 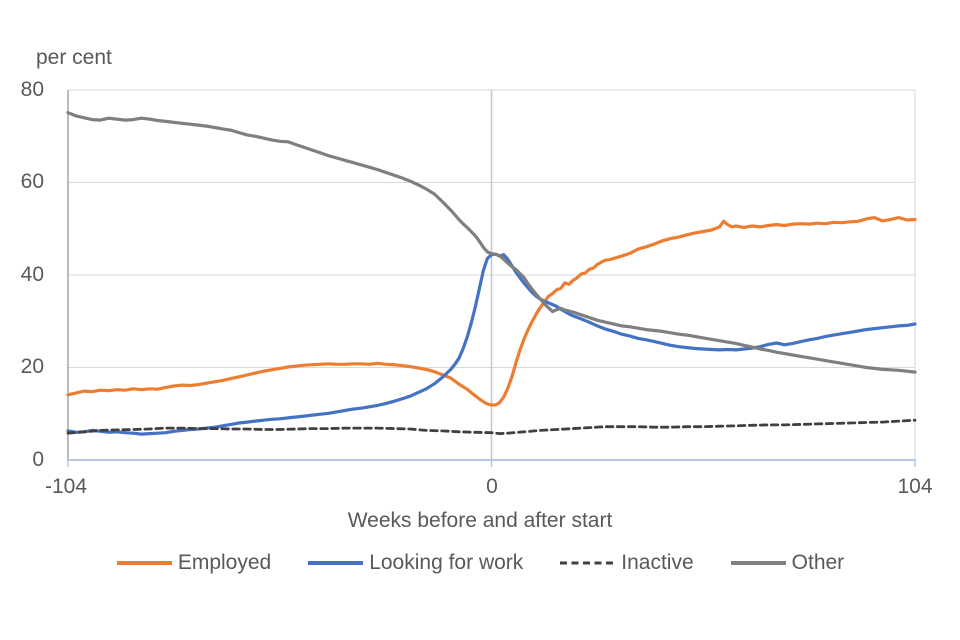 I want to click on chart-legend: Employed Looking for work Inactive Other, so click(x=480, y=563).